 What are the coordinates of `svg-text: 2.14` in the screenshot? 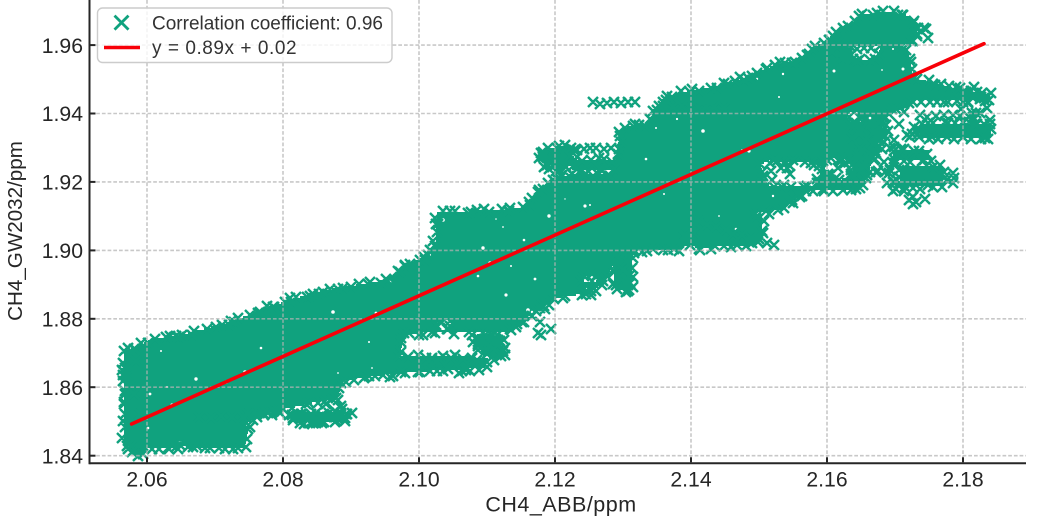 It's located at (690, 479).